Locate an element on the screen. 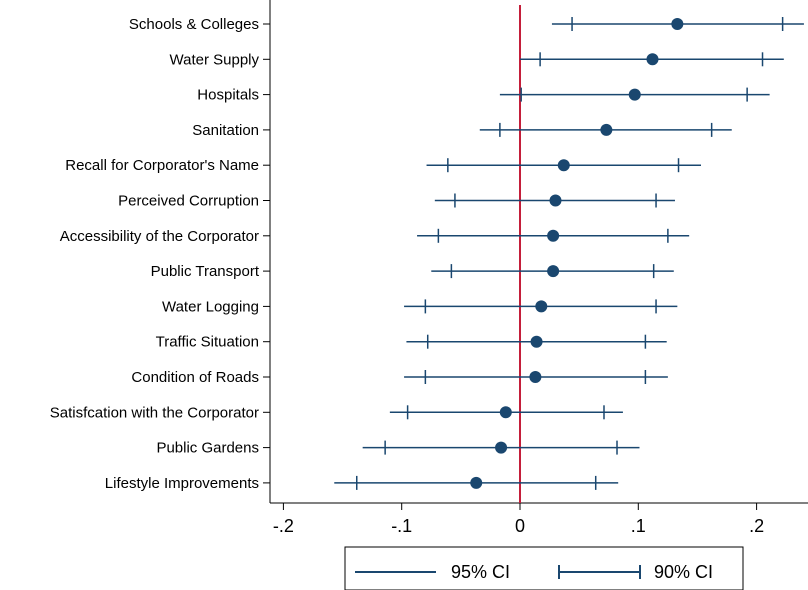  category-label: Public Gardens is located at coordinates (207, 448).